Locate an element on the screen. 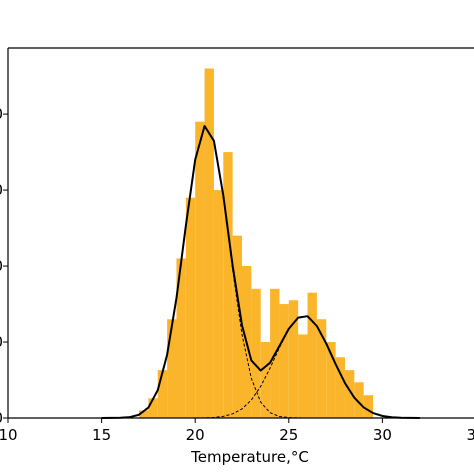  y-tick-label: 0 is located at coordinates (1, 418).